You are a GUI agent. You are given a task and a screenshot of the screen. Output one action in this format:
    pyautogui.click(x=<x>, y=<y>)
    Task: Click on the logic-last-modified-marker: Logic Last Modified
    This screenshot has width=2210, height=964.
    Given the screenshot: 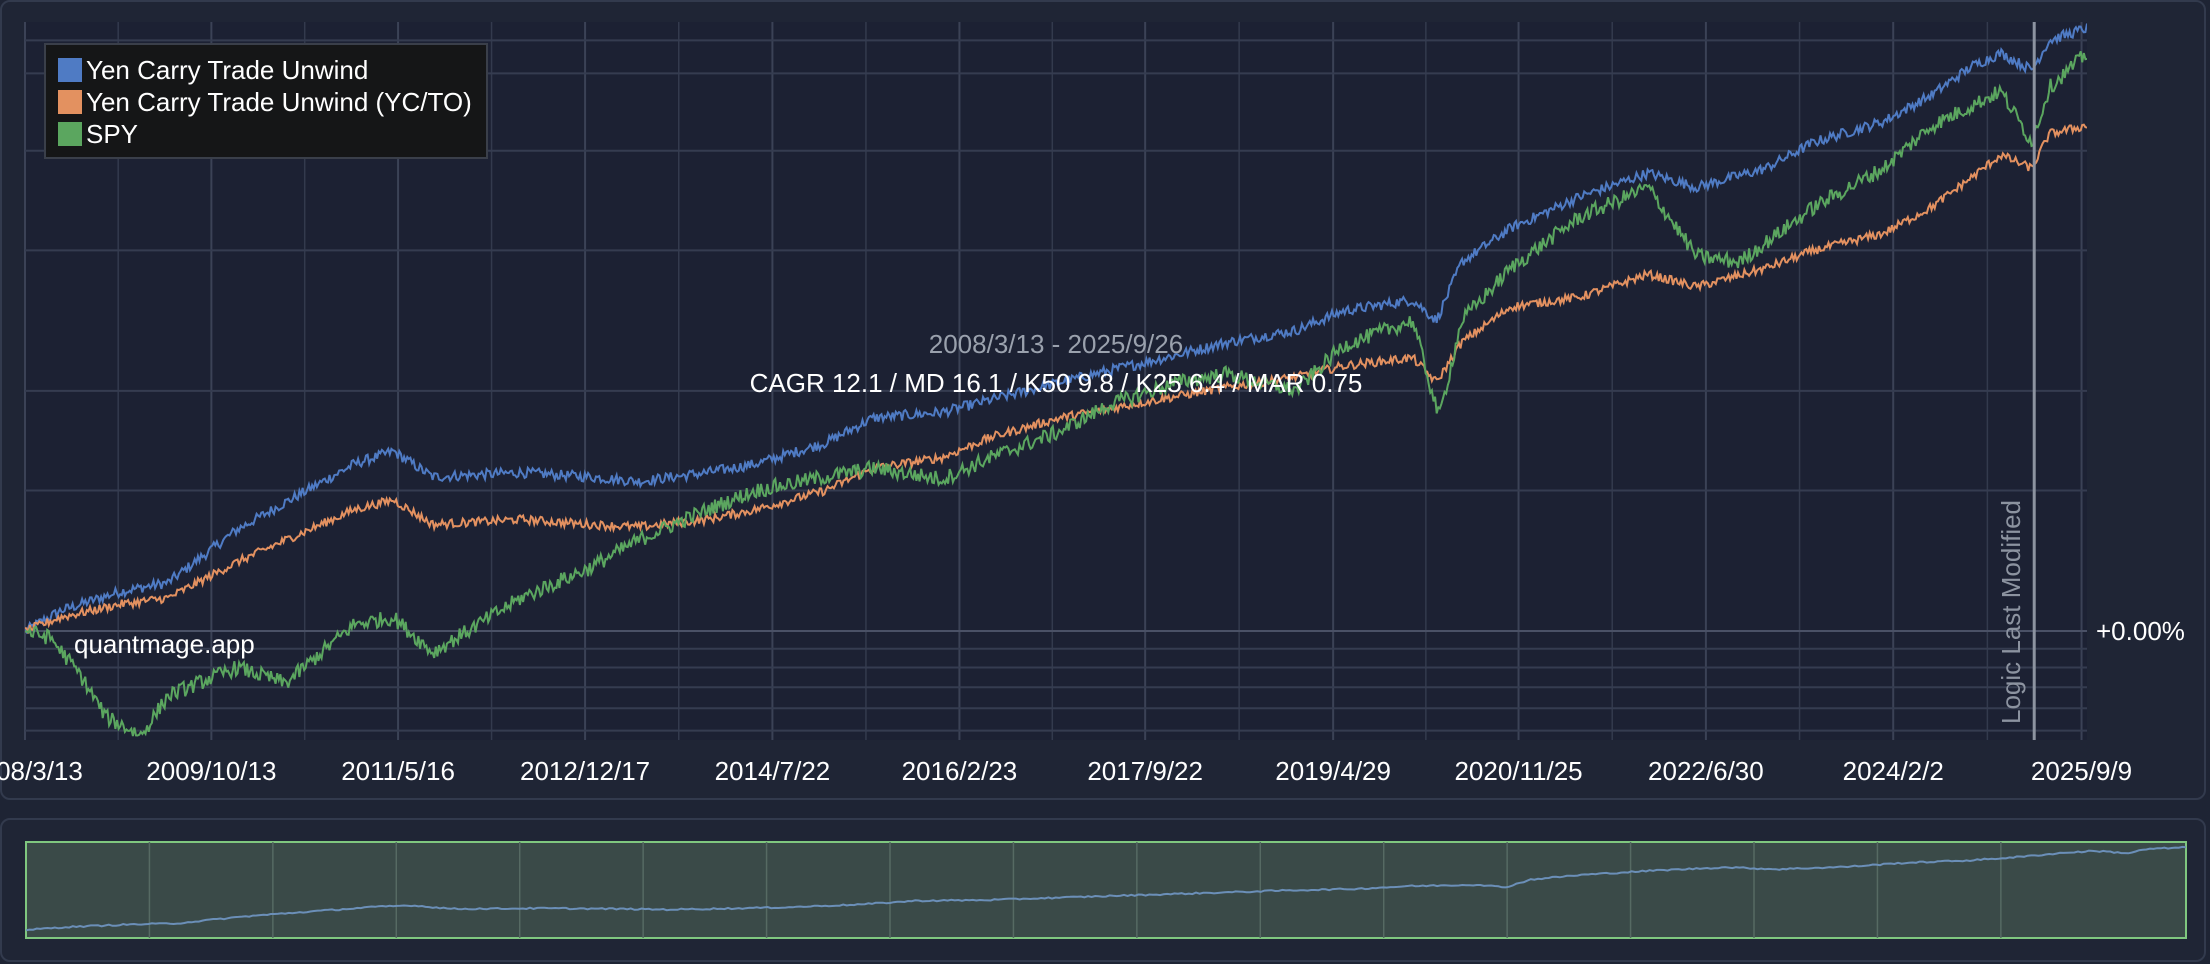 What is the action you would take?
    pyautogui.click(x=2016, y=381)
    